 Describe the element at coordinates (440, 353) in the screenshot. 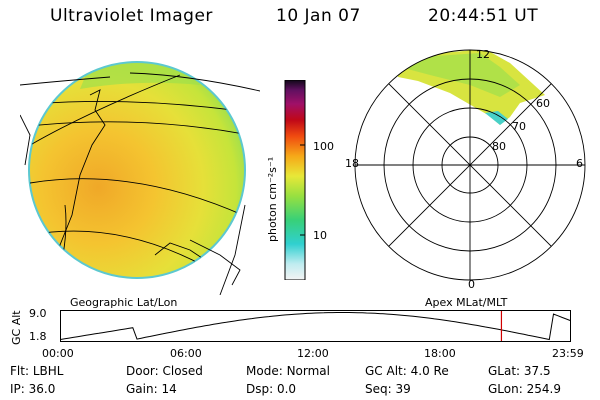

I see `time-tick-1800: 18:00` at that location.